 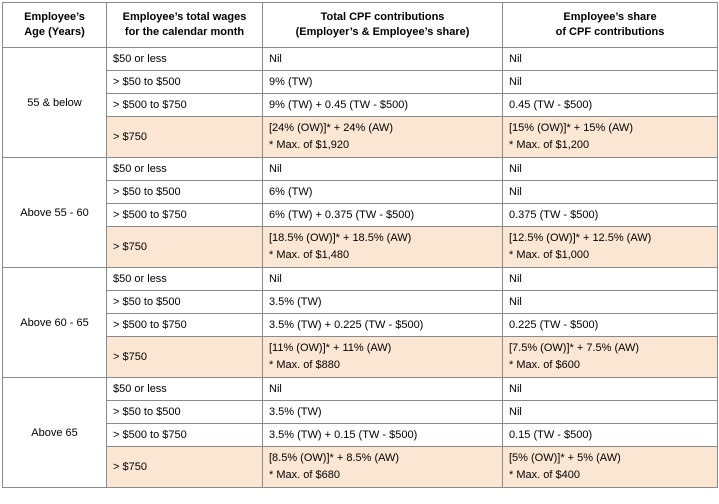 What do you see at coordinates (610, 25) in the screenshot?
I see `header-employee: Employee’s share of CPF contributions` at bounding box center [610, 25].